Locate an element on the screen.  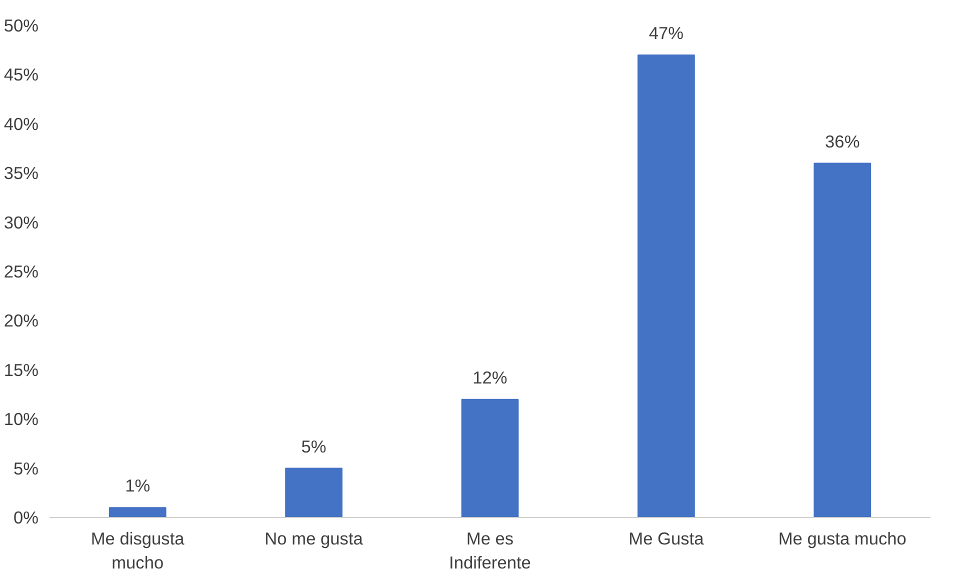
y-tick-label: 30% is located at coordinates (21, 222).